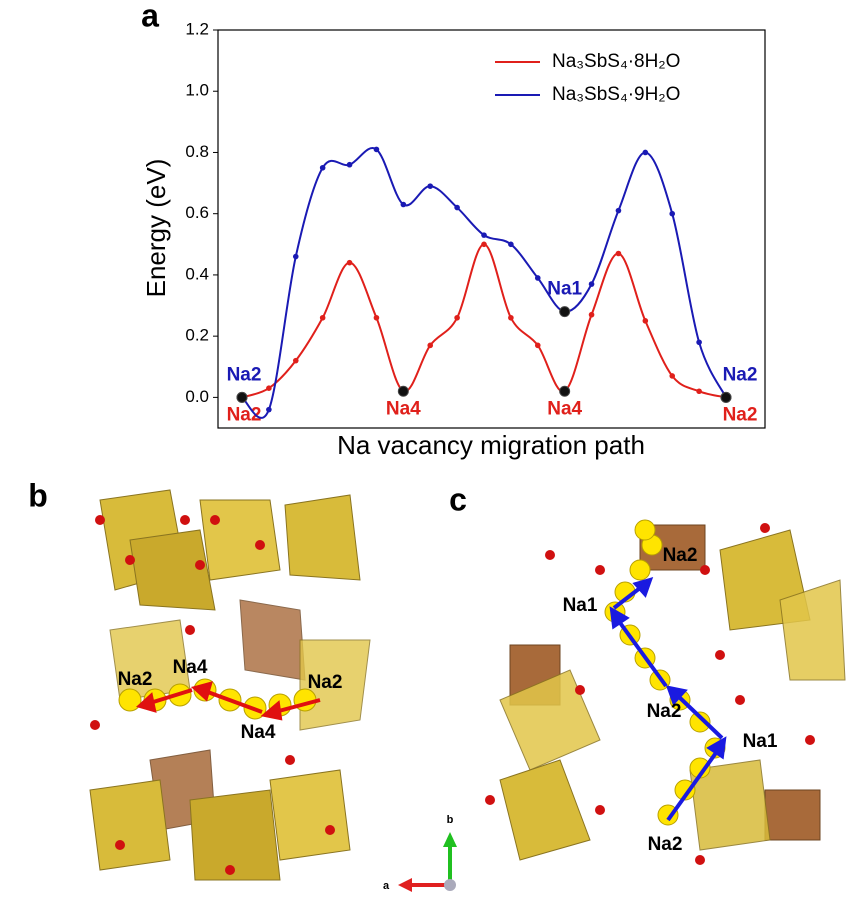  Describe the element at coordinates (197, 335) in the screenshot. I see `y-tick-label: 0.2` at that location.